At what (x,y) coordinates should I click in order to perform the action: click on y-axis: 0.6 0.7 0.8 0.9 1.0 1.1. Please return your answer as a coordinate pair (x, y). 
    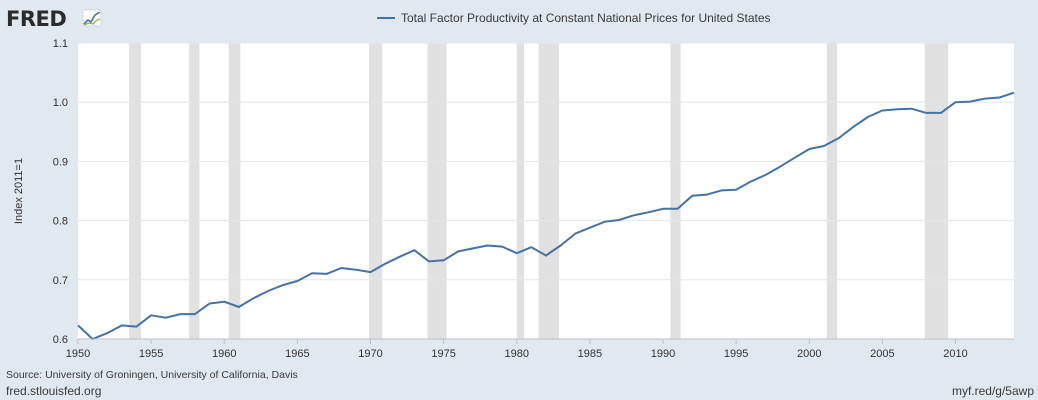
    Looking at the image, I should click on (60, 192).